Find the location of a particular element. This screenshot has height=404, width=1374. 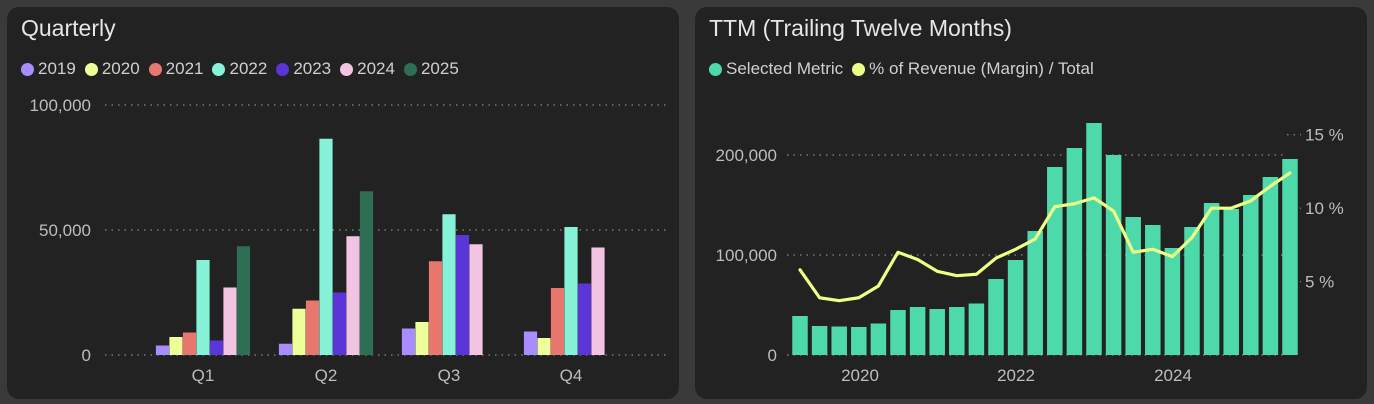

x-tick-label: 2024 is located at coordinates (1173, 375).